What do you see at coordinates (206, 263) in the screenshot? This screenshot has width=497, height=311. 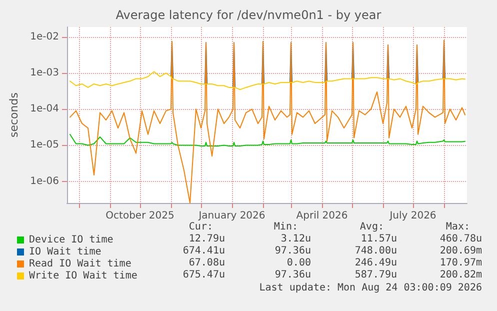 I see `text: 67.08u` at bounding box center [206, 263].